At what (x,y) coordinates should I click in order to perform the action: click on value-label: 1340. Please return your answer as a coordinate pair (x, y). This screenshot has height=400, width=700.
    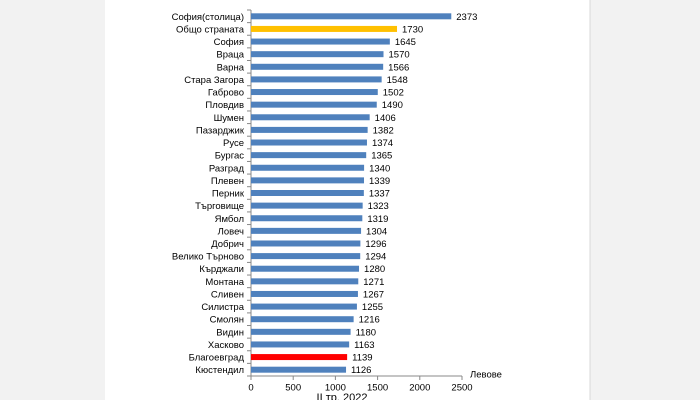
    Looking at the image, I should click on (379, 168).